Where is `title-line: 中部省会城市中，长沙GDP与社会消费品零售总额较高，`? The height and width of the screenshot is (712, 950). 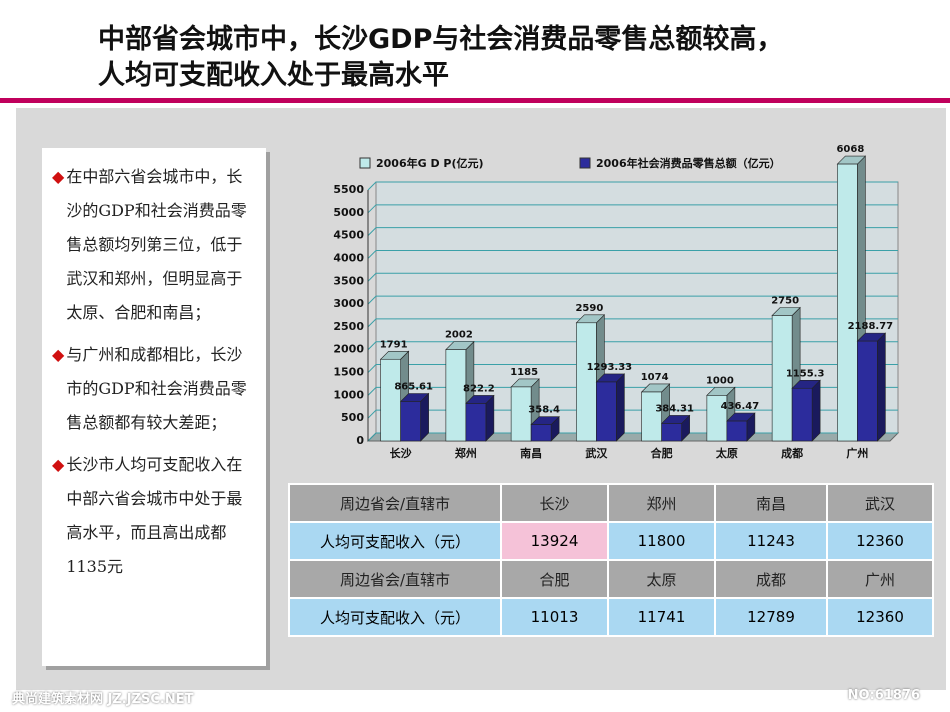 title-line: 中部省会城市中，长沙GDP与社会消费品零售总额较高， is located at coordinates (441, 39).